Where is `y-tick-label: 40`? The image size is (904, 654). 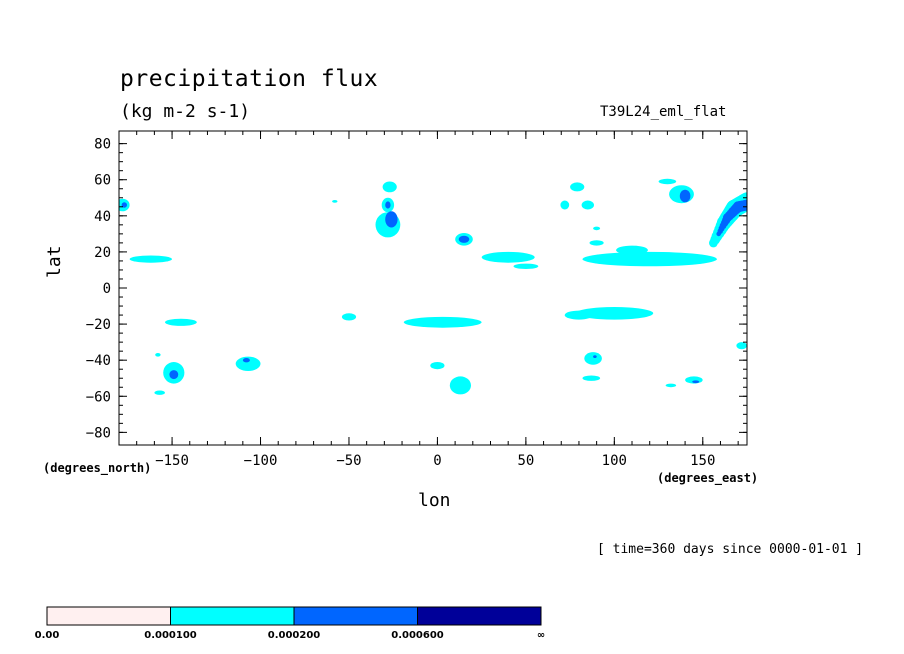 y-tick-label: 40 is located at coordinates (102, 217).